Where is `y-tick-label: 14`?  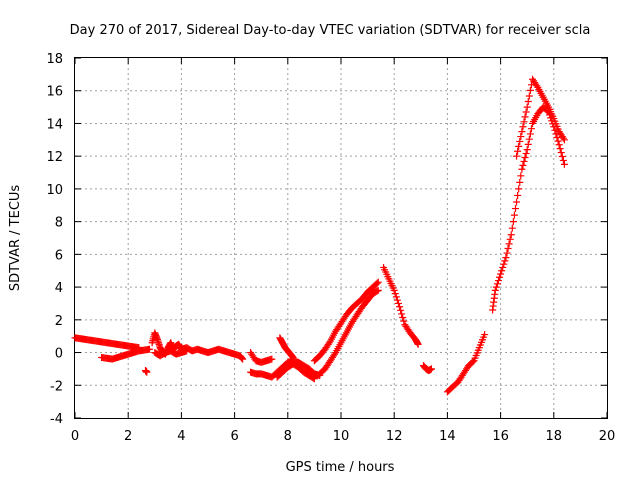 y-tick-label: 14 is located at coordinates (54, 124).